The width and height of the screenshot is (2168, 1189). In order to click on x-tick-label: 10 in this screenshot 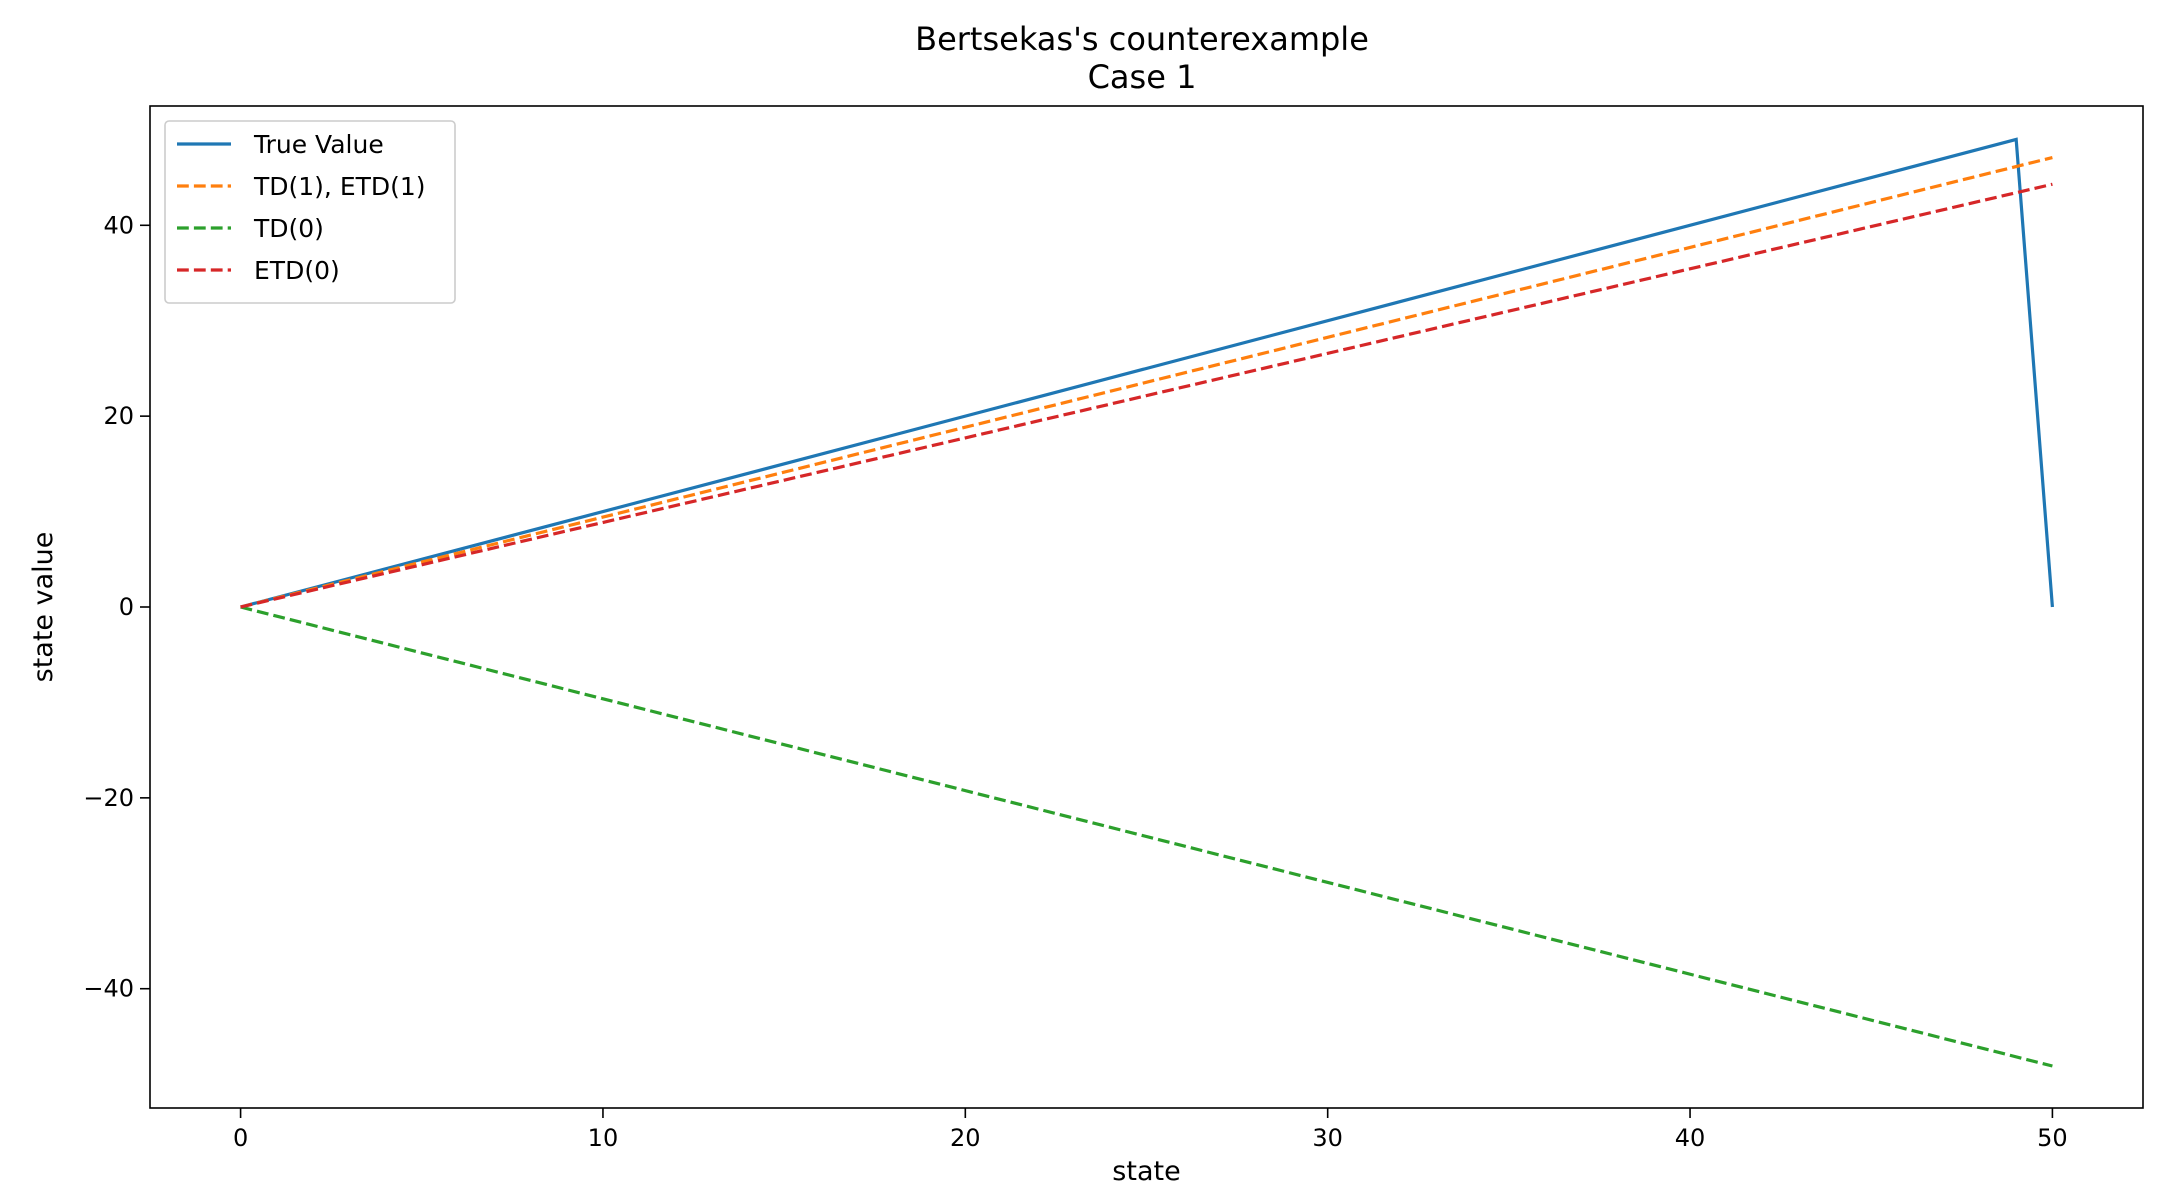, I will do `click(603, 1138)`.